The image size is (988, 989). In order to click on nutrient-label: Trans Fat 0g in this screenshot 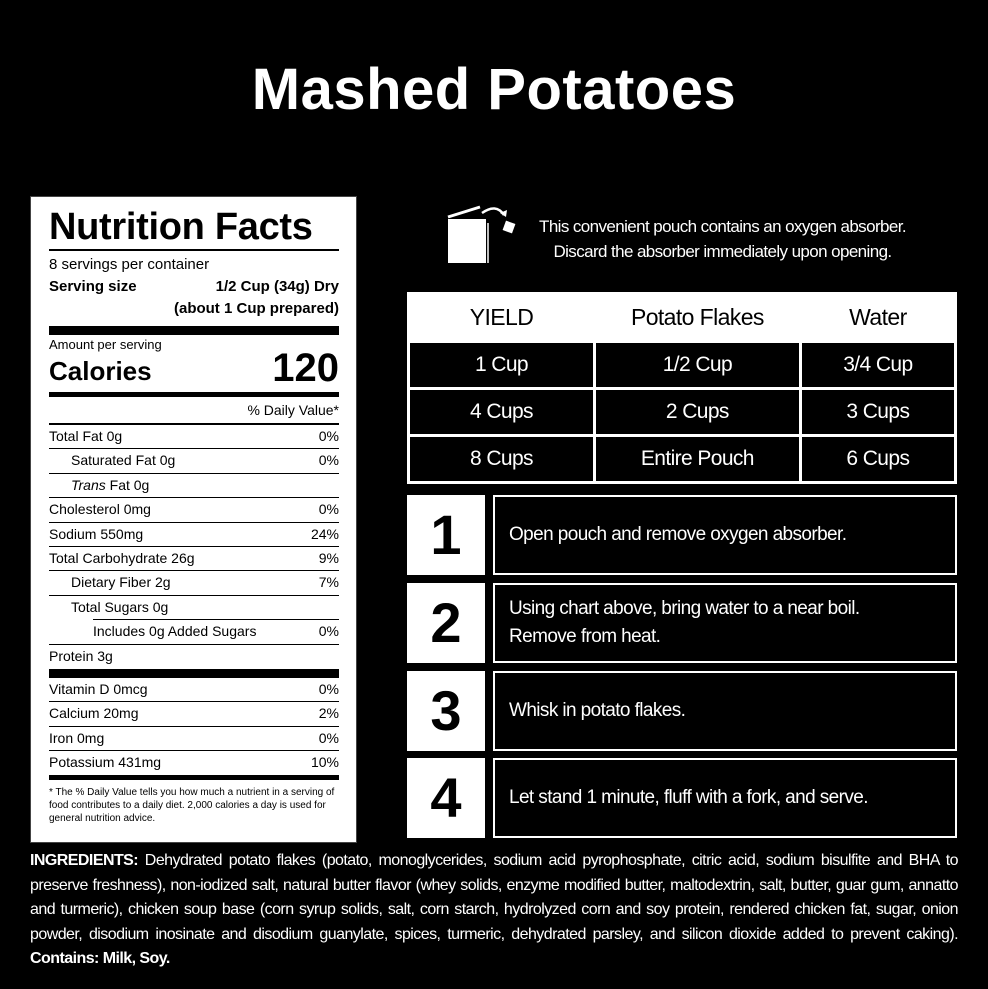, I will do `click(99, 485)`.